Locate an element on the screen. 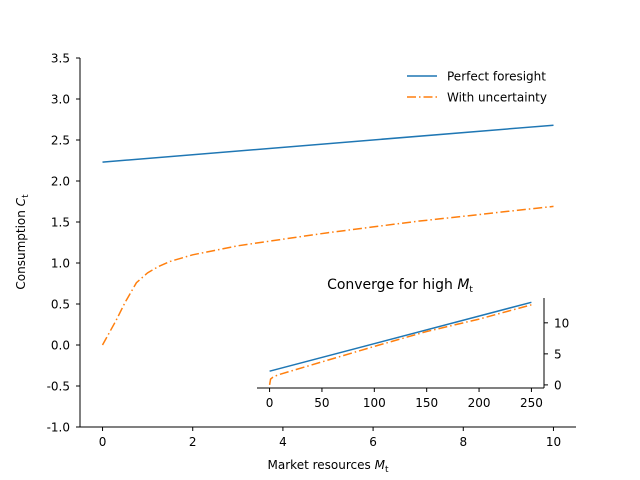 Image resolution: width=640 pixels, height=480 pixels. main-y-tick-label: -1.0 is located at coordinates (58, 428).